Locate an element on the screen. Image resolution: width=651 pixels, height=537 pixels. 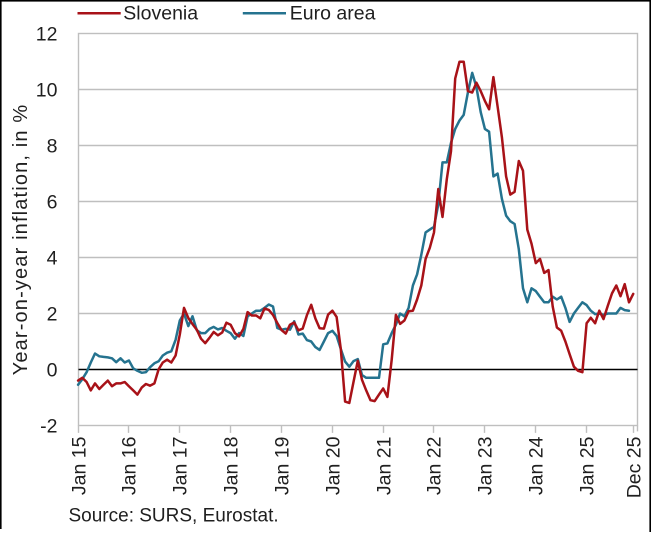
svg-text: Jan 23 is located at coordinates (485, 466).